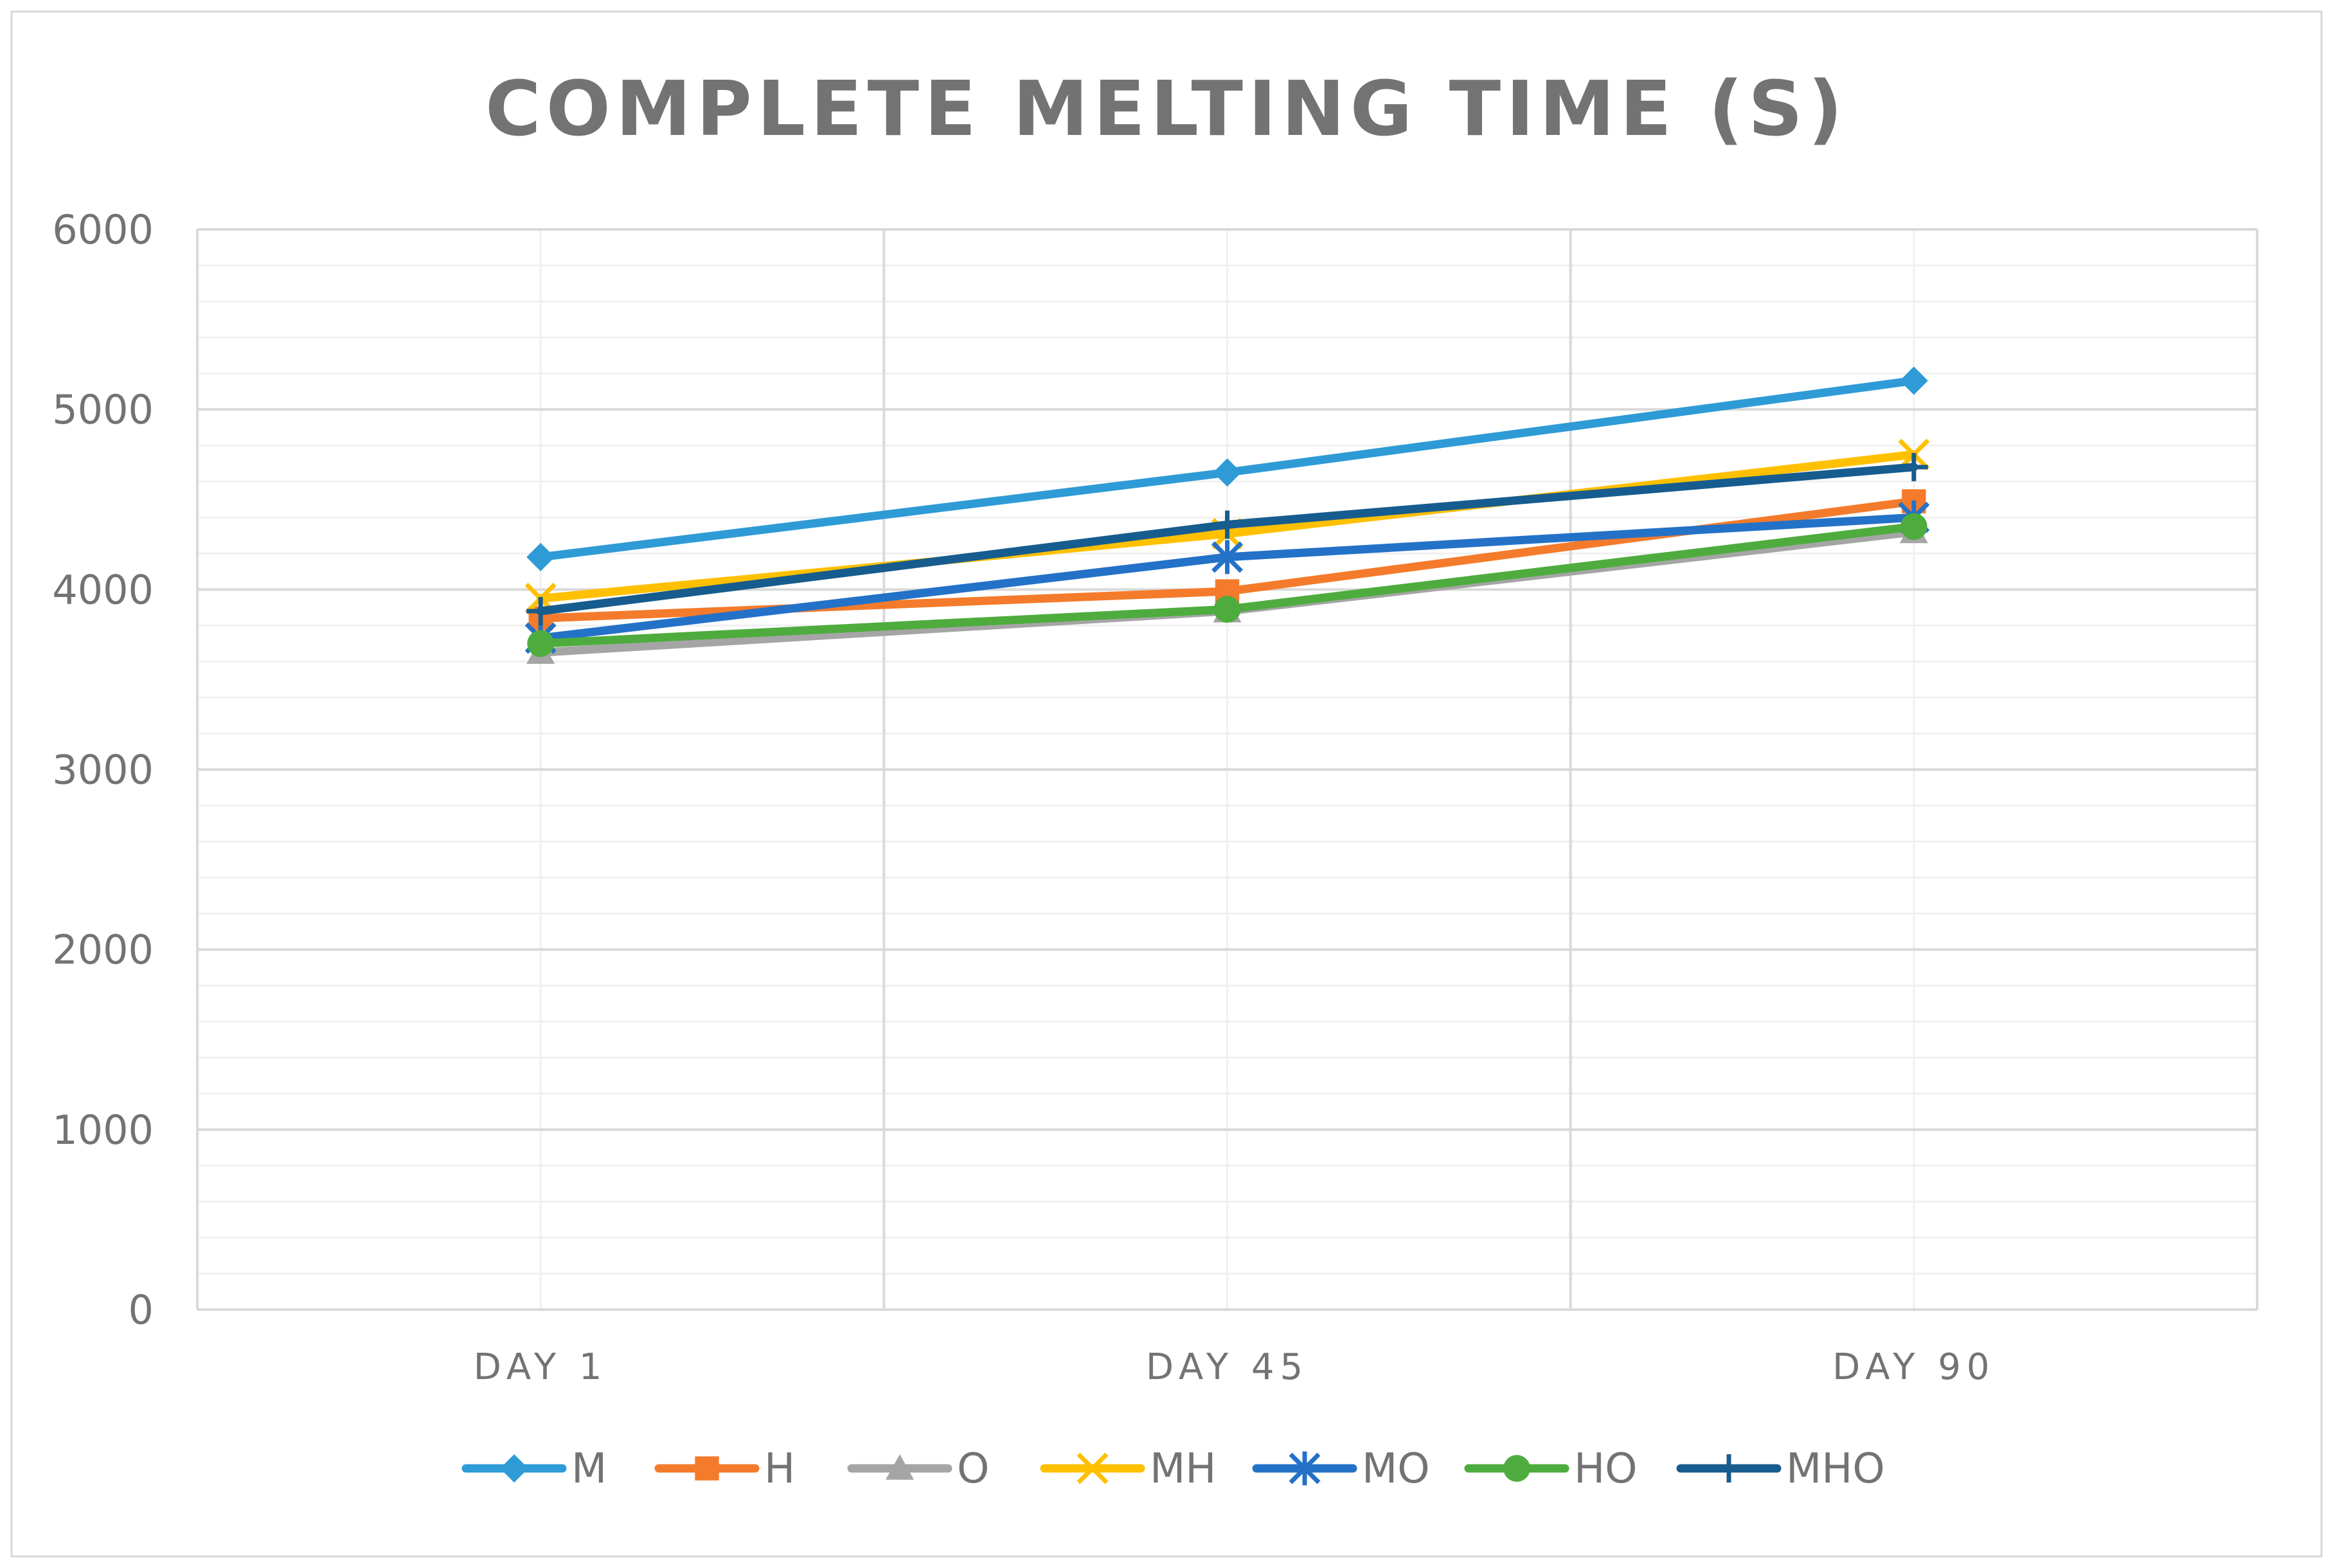 The height and width of the screenshot is (1568, 2333). Describe the element at coordinates (1836, 1469) in the screenshot. I see `legend-label: MHO` at that location.